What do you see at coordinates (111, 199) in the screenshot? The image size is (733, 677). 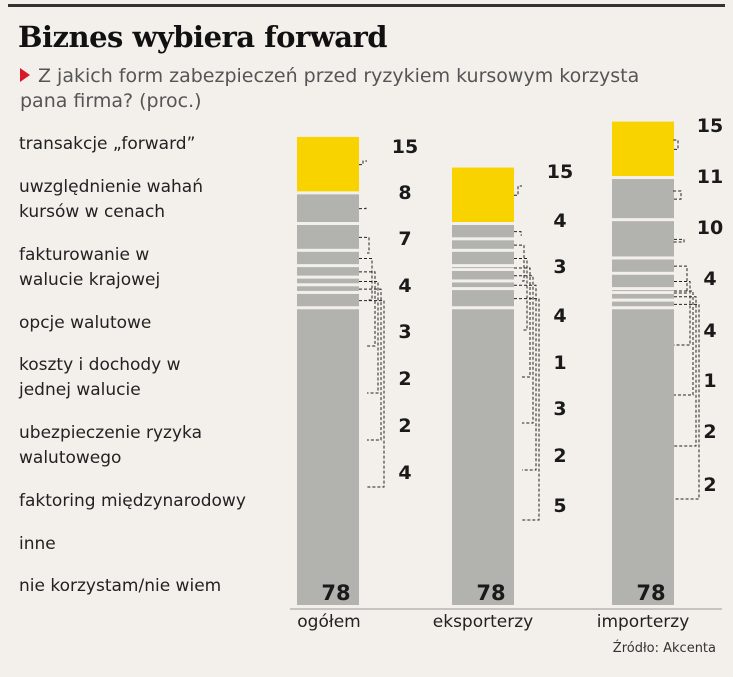 I see `category-label: uwzględnienie wahań kursów w cenach` at bounding box center [111, 199].